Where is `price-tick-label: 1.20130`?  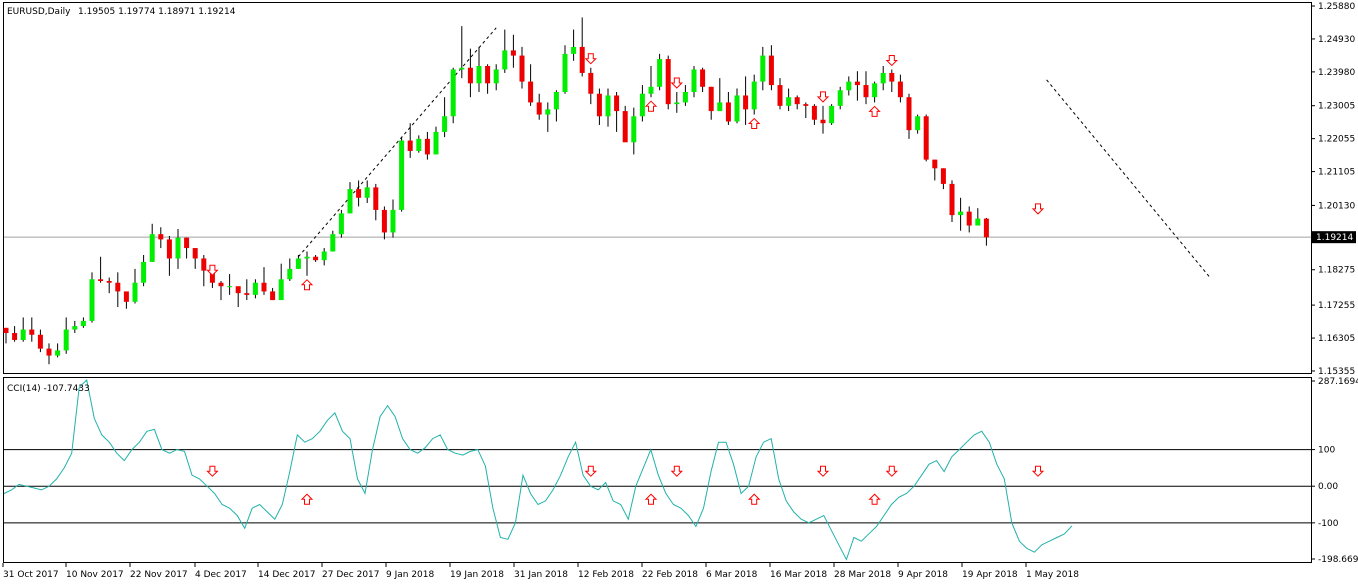
price-tick-label: 1.20130 is located at coordinates (1336, 206).